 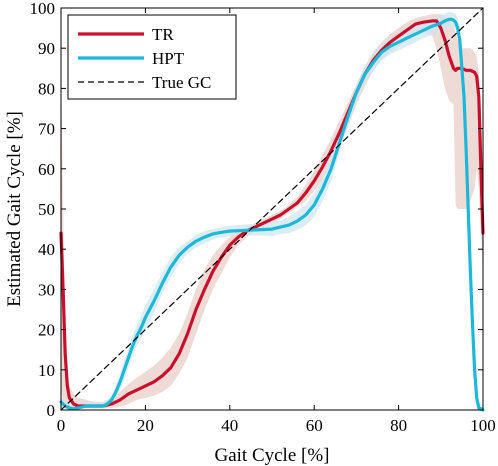 I want to click on x-tick-label: 100, so click(x=483, y=425).